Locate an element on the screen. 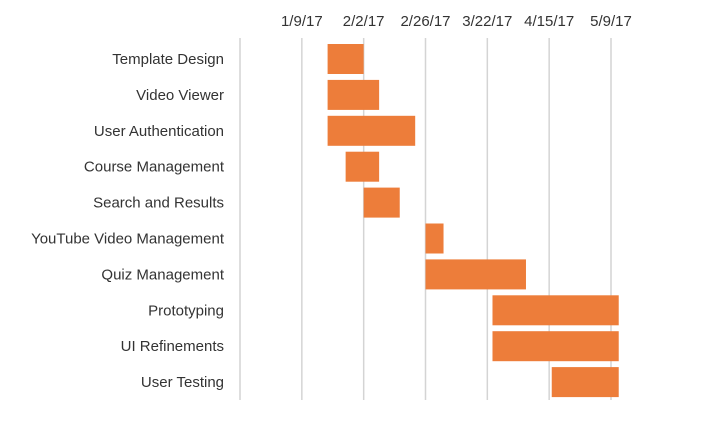 The height and width of the screenshot is (422, 708). x-tick-label: 4/15/17 is located at coordinates (549, 21).